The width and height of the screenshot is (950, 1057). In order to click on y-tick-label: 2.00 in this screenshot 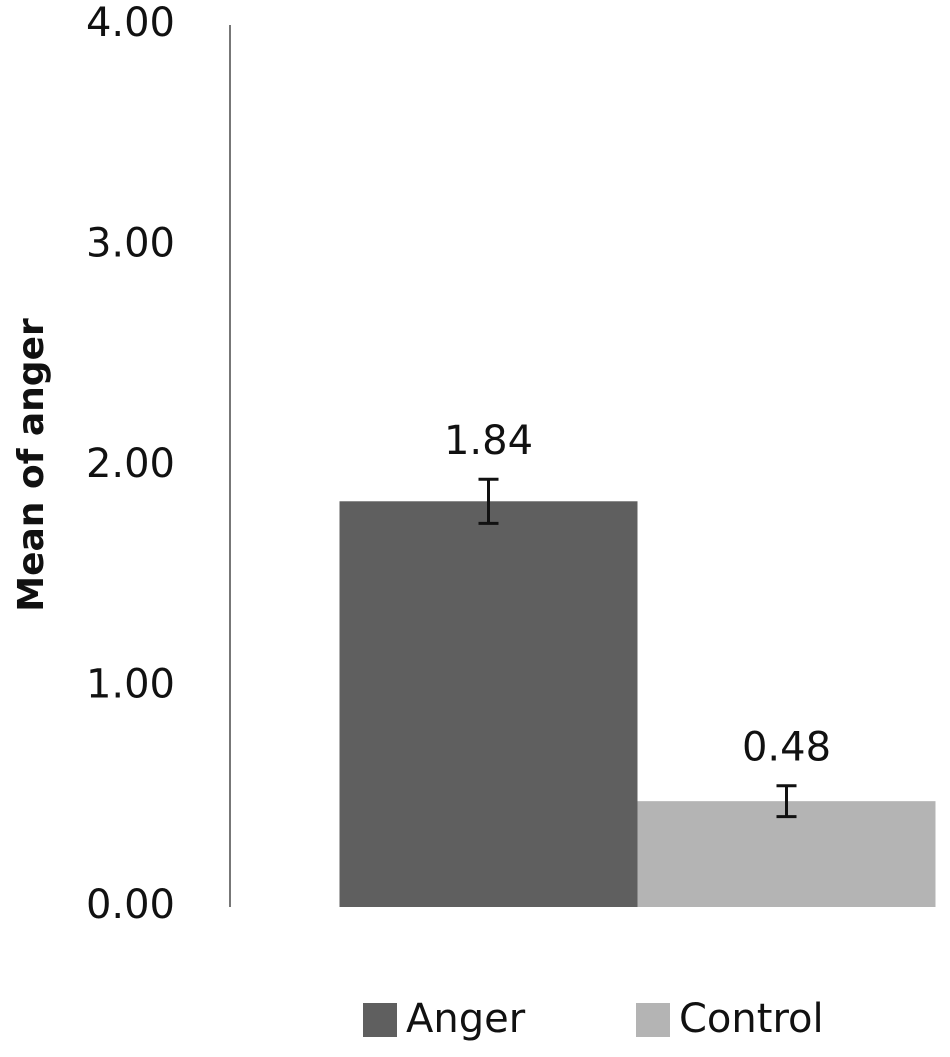, I will do `click(130, 464)`.